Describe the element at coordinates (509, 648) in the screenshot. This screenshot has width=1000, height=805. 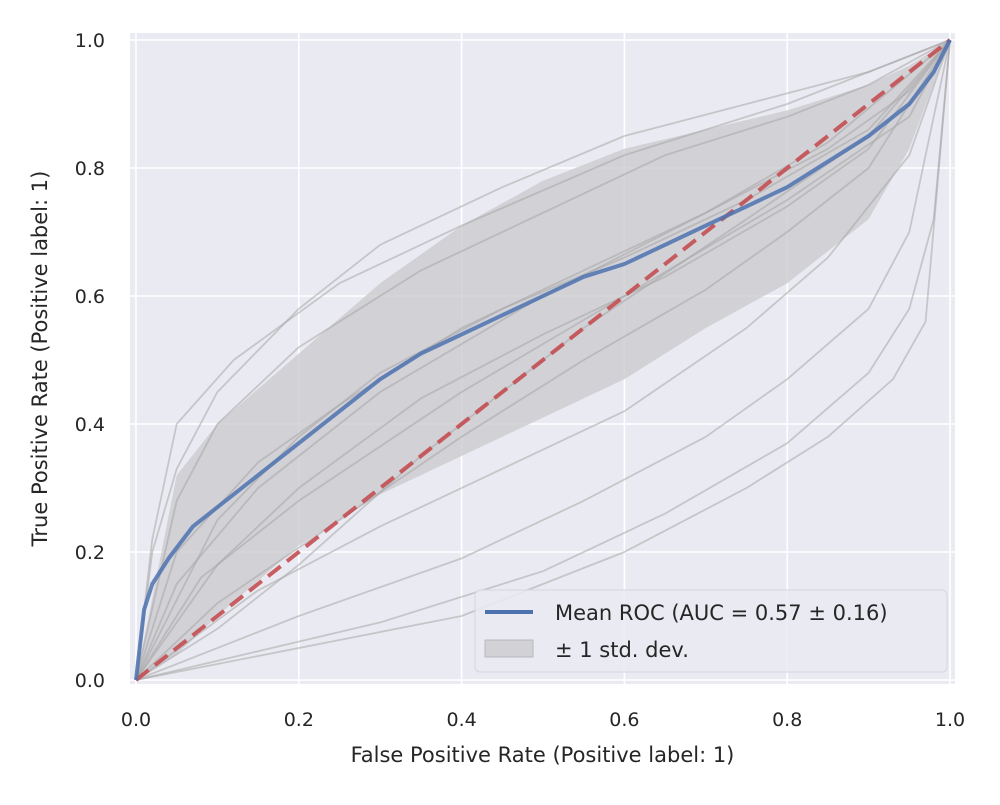
I see `legend-std-band-swatch` at that location.